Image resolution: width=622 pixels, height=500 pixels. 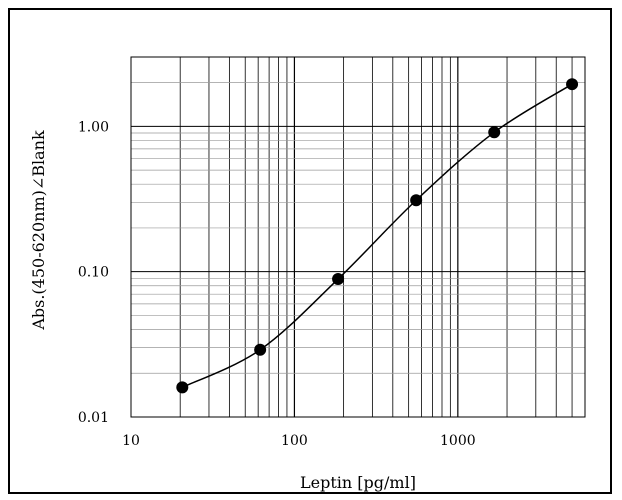 What do you see at coordinates (358, 482) in the screenshot?
I see `x-axis-title: Leptin [pg/ml]` at bounding box center [358, 482].